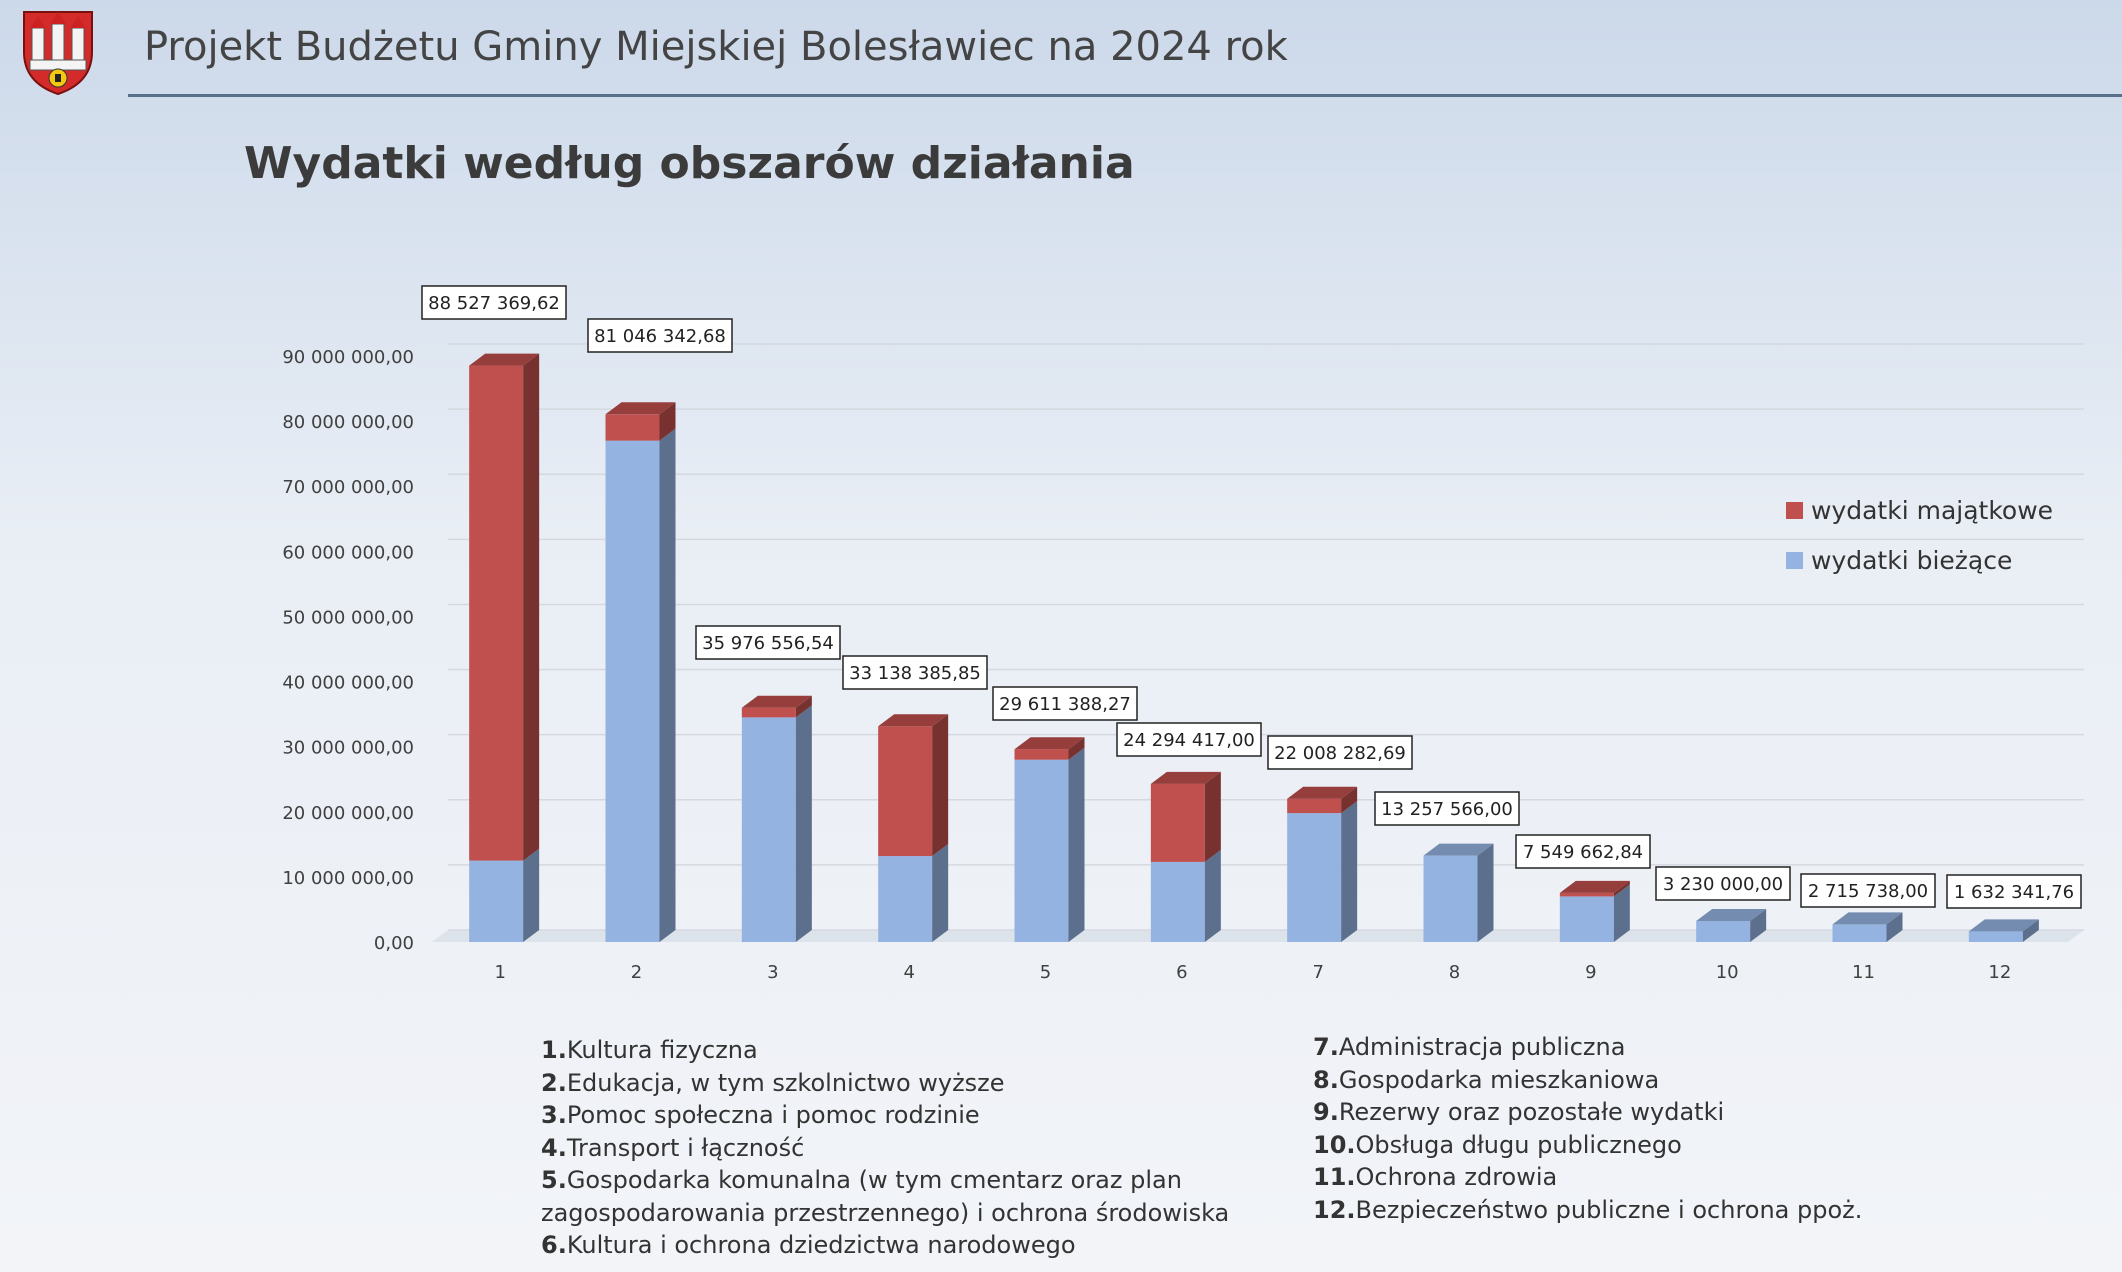  I want to click on x-tick-label: 1, so click(499, 972).